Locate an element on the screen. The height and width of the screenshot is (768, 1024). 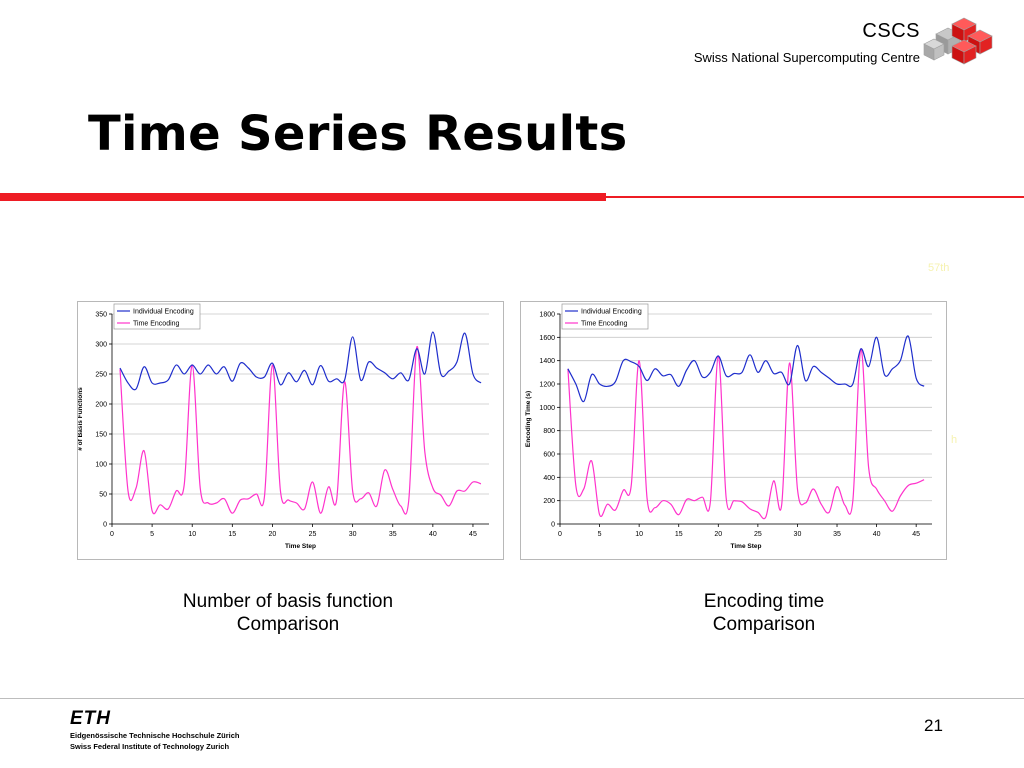
y-tick-label: 1800 is located at coordinates (547, 315).